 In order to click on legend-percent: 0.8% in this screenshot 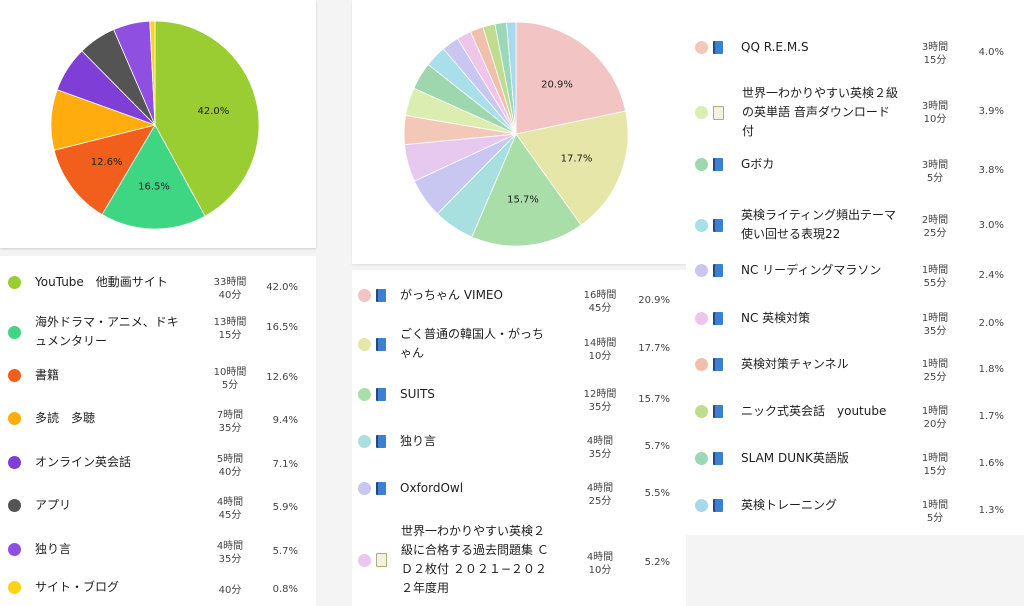, I will do `click(285, 589)`.